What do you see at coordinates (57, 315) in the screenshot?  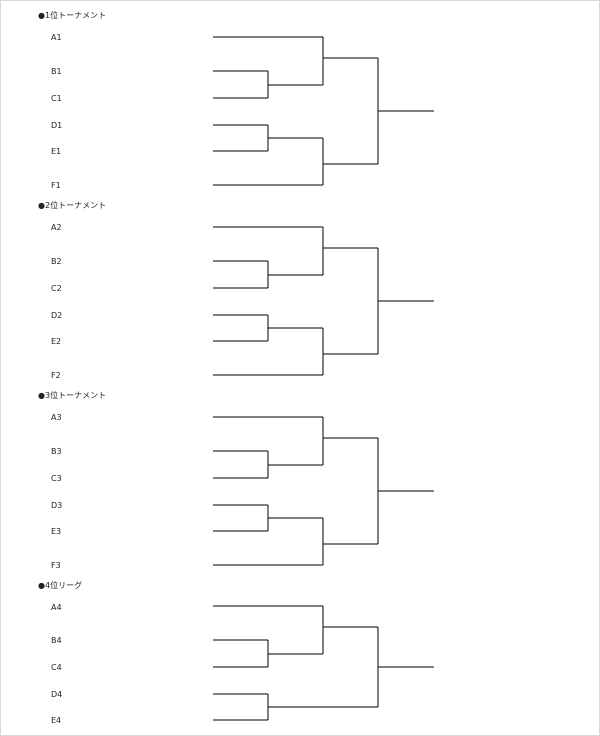 I see `player-label: D2` at bounding box center [57, 315].